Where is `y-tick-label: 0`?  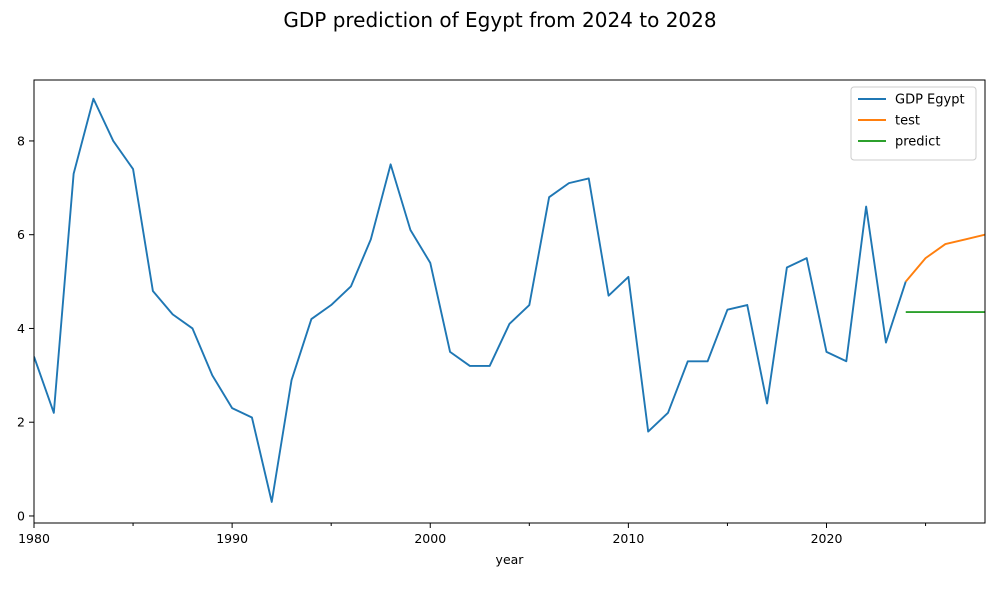 y-tick-label: 0 is located at coordinates (21, 515).